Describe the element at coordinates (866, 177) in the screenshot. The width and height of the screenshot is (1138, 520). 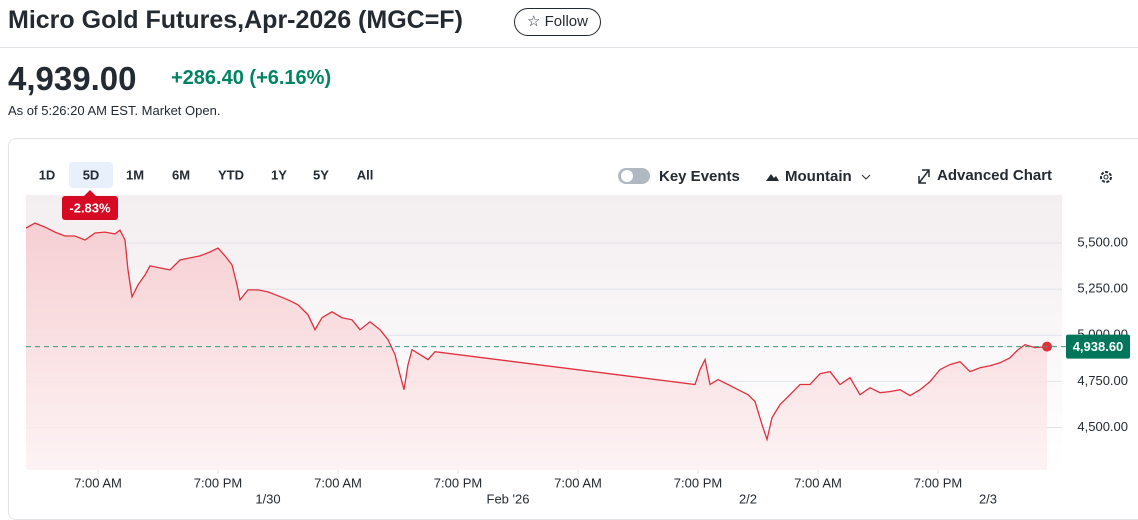
I see `dropdown-icon` at that location.